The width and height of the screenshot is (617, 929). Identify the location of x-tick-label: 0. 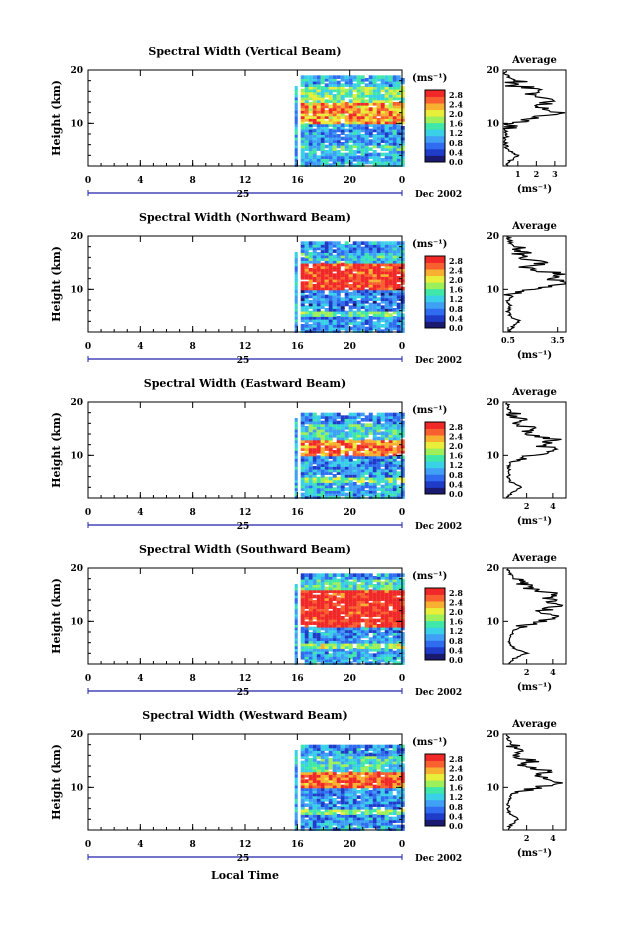
(402, 679).